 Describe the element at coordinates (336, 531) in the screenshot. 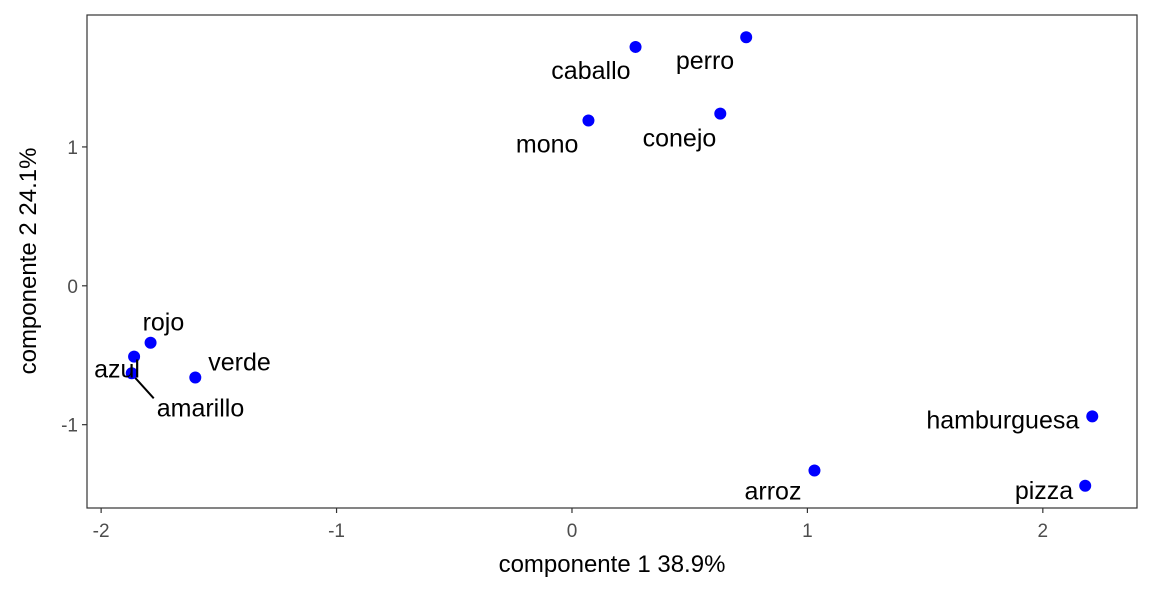

I see `x-tick-label: -1` at that location.